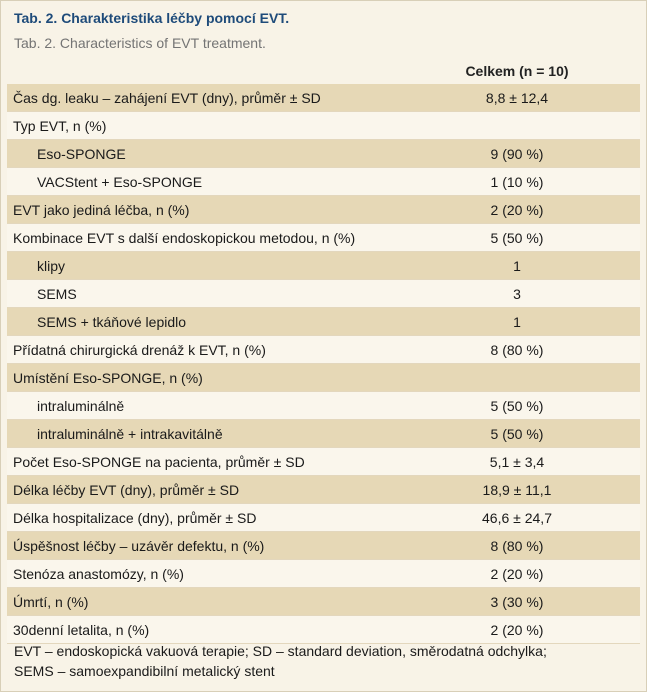 This screenshot has width=647, height=692. What do you see at coordinates (130, 433) in the screenshot?
I see `row-label: intraluminálně + intrakavitálně` at bounding box center [130, 433].